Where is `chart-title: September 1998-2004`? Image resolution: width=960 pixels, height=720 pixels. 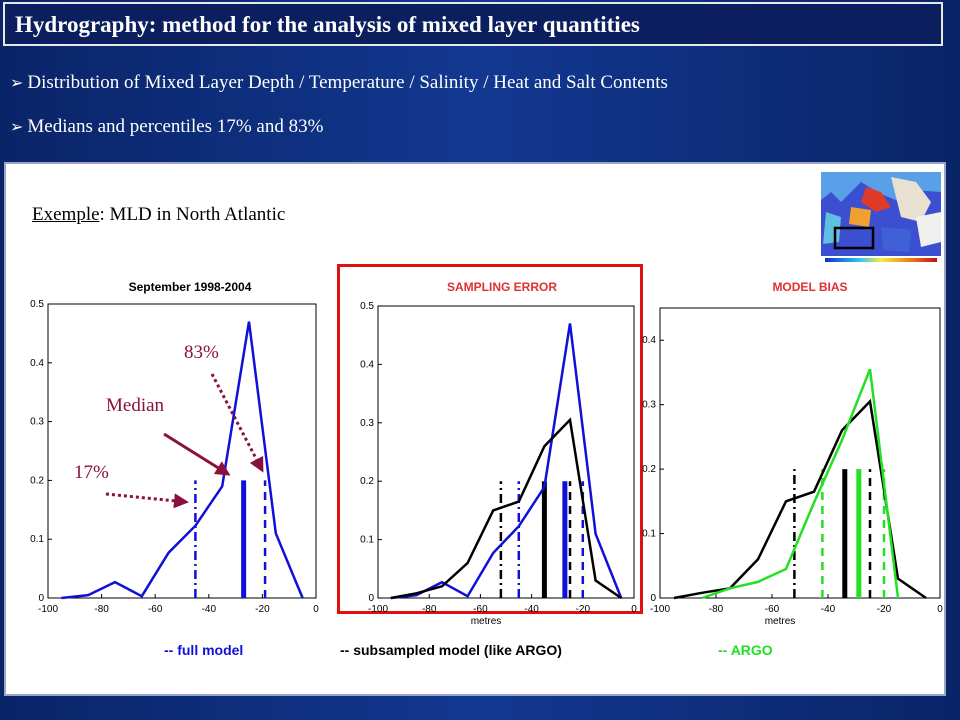 chart-title: September 1998-2004 is located at coordinates (190, 287).